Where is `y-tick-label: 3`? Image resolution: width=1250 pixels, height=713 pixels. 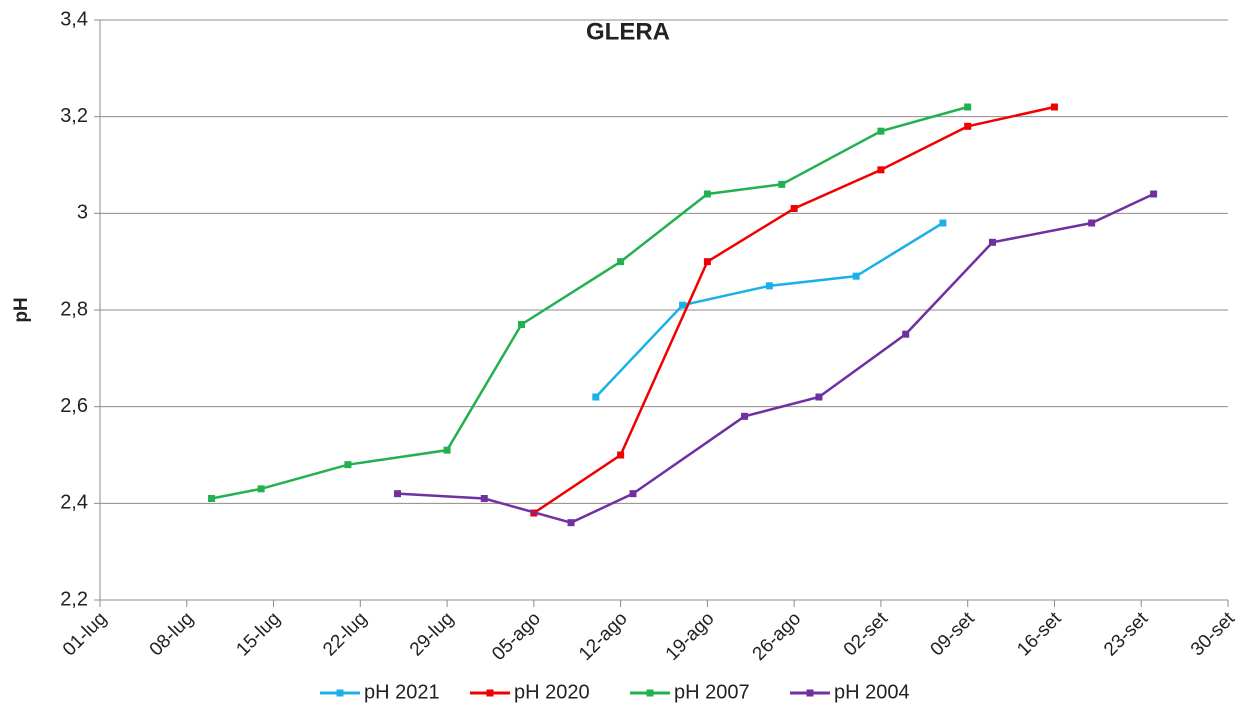
y-tick-label: 3 is located at coordinates (82, 213).